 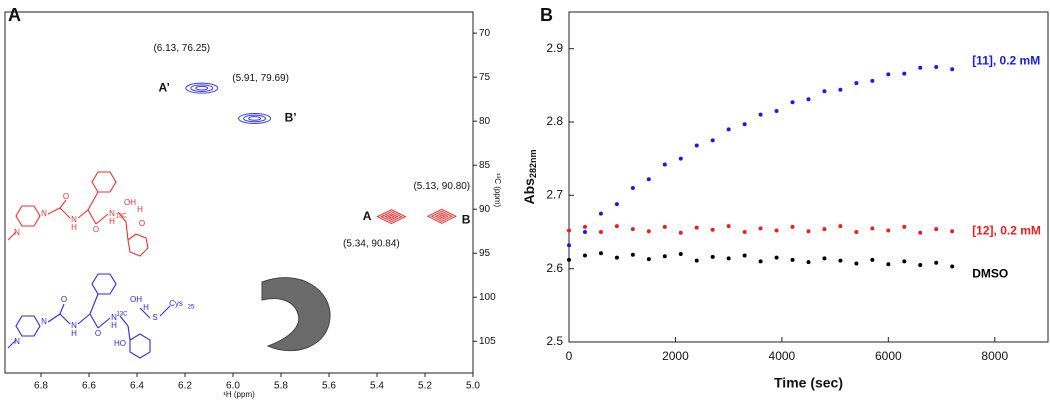 I want to click on series-label: [12], 0.2 mM, so click(x=1006, y=230).